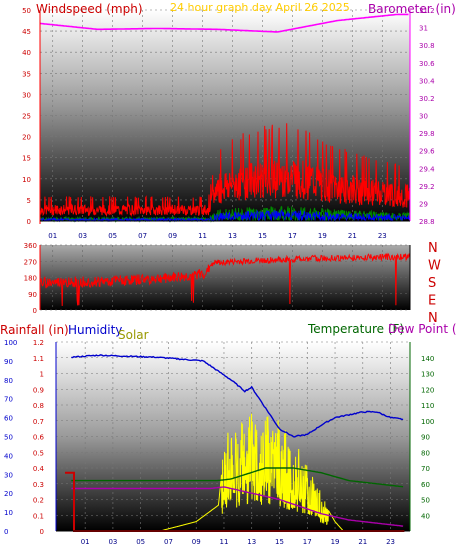 The height and width of the screenshot is (547, 456). What do you see at coordinates (425, 438) in the screenshot?
I see `temperature-y-tick: 90` at bounding box center [425, 438].